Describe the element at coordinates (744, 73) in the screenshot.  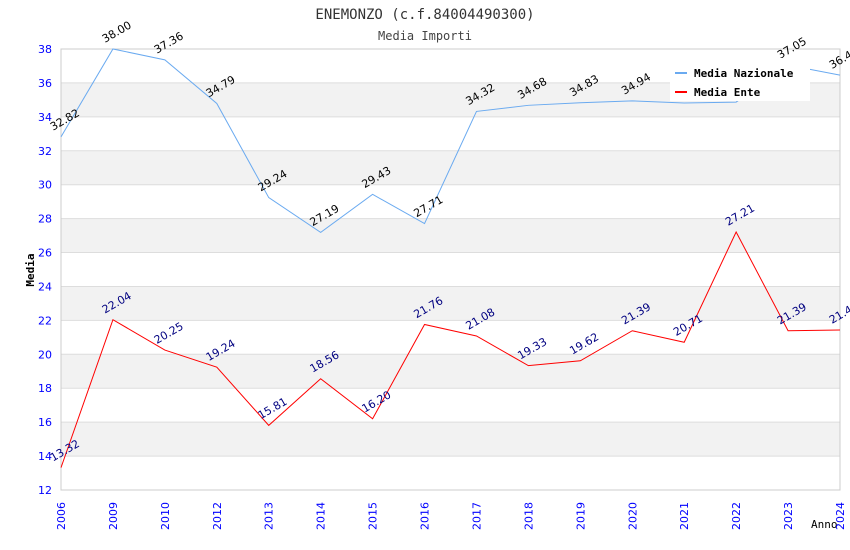
I see `legend-label: Media Nazionale` at that location.